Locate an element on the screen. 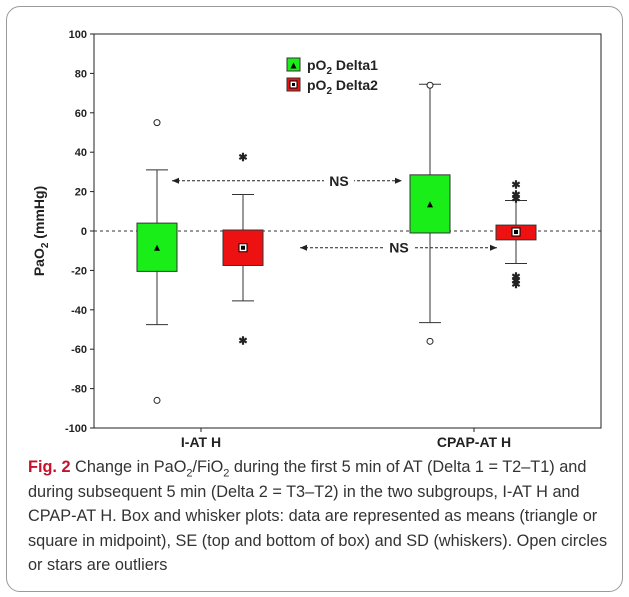  legend-marker-square-dot is located at coordinates (293, 84).